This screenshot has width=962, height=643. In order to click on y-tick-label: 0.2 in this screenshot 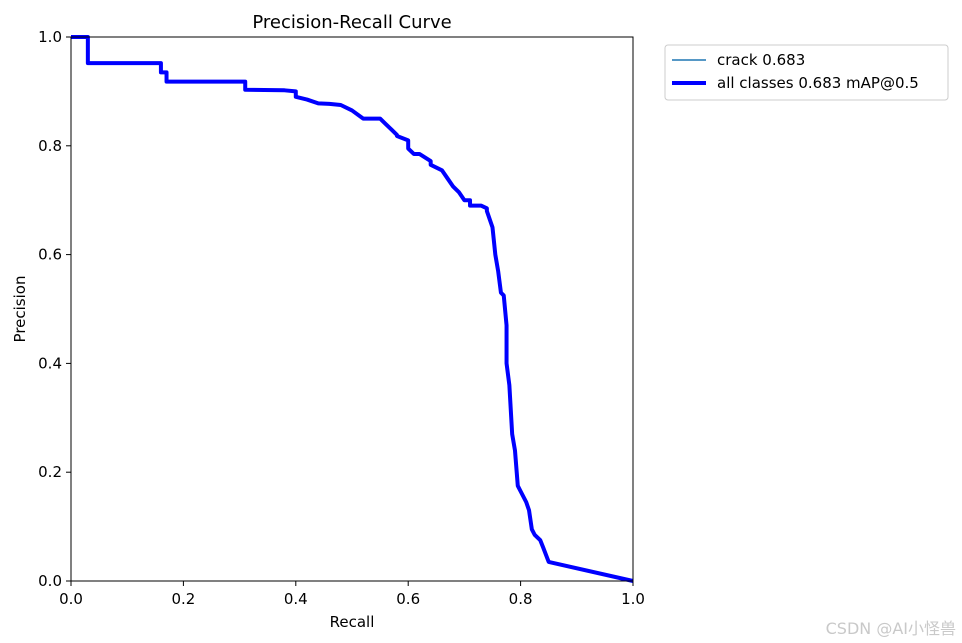, I will do `click(50, 472)`.